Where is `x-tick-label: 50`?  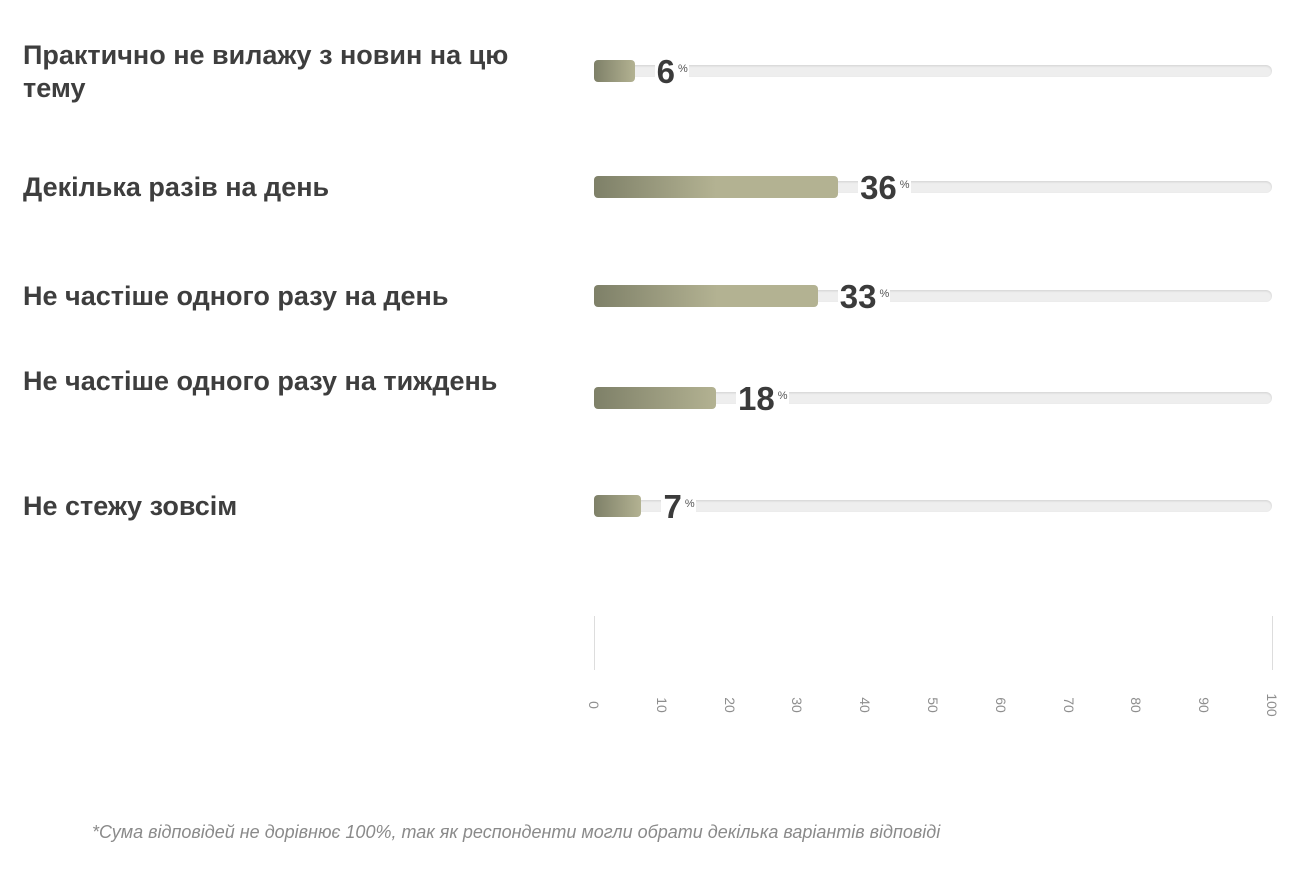 x-tick-label: 50 is located at coordinates (933, 705).